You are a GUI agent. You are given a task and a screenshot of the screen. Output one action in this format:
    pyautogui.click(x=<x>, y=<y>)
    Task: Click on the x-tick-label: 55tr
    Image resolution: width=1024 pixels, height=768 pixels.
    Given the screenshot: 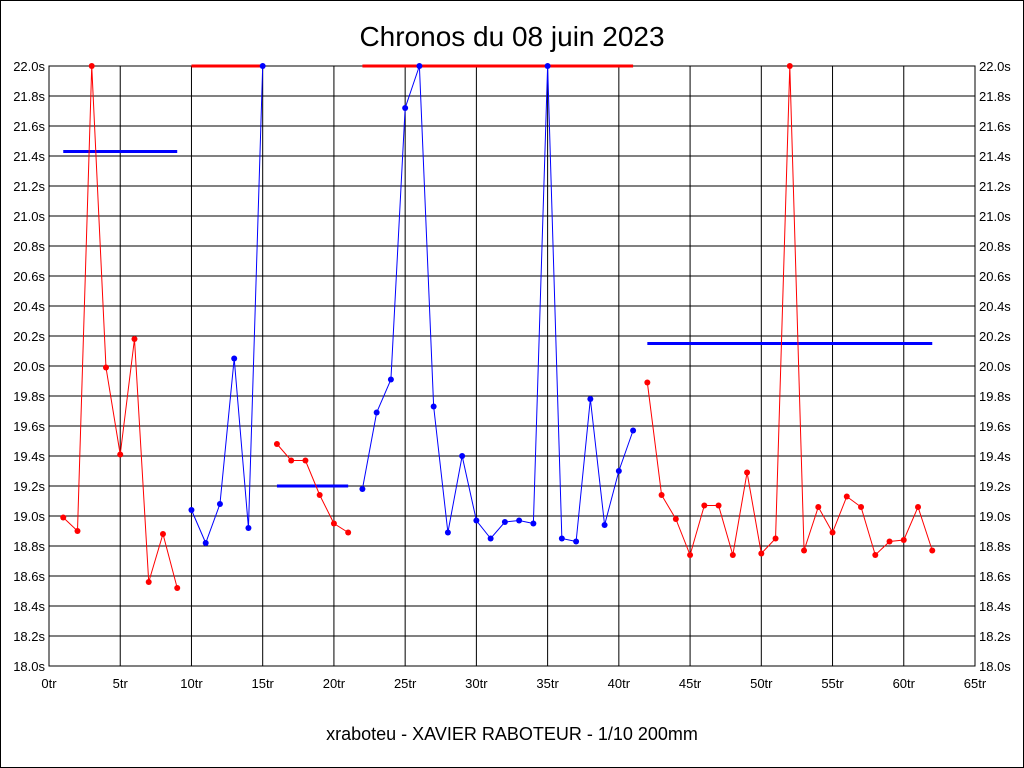 What is the action you would take?
    pyautogui.click(x=832, y=683)
    